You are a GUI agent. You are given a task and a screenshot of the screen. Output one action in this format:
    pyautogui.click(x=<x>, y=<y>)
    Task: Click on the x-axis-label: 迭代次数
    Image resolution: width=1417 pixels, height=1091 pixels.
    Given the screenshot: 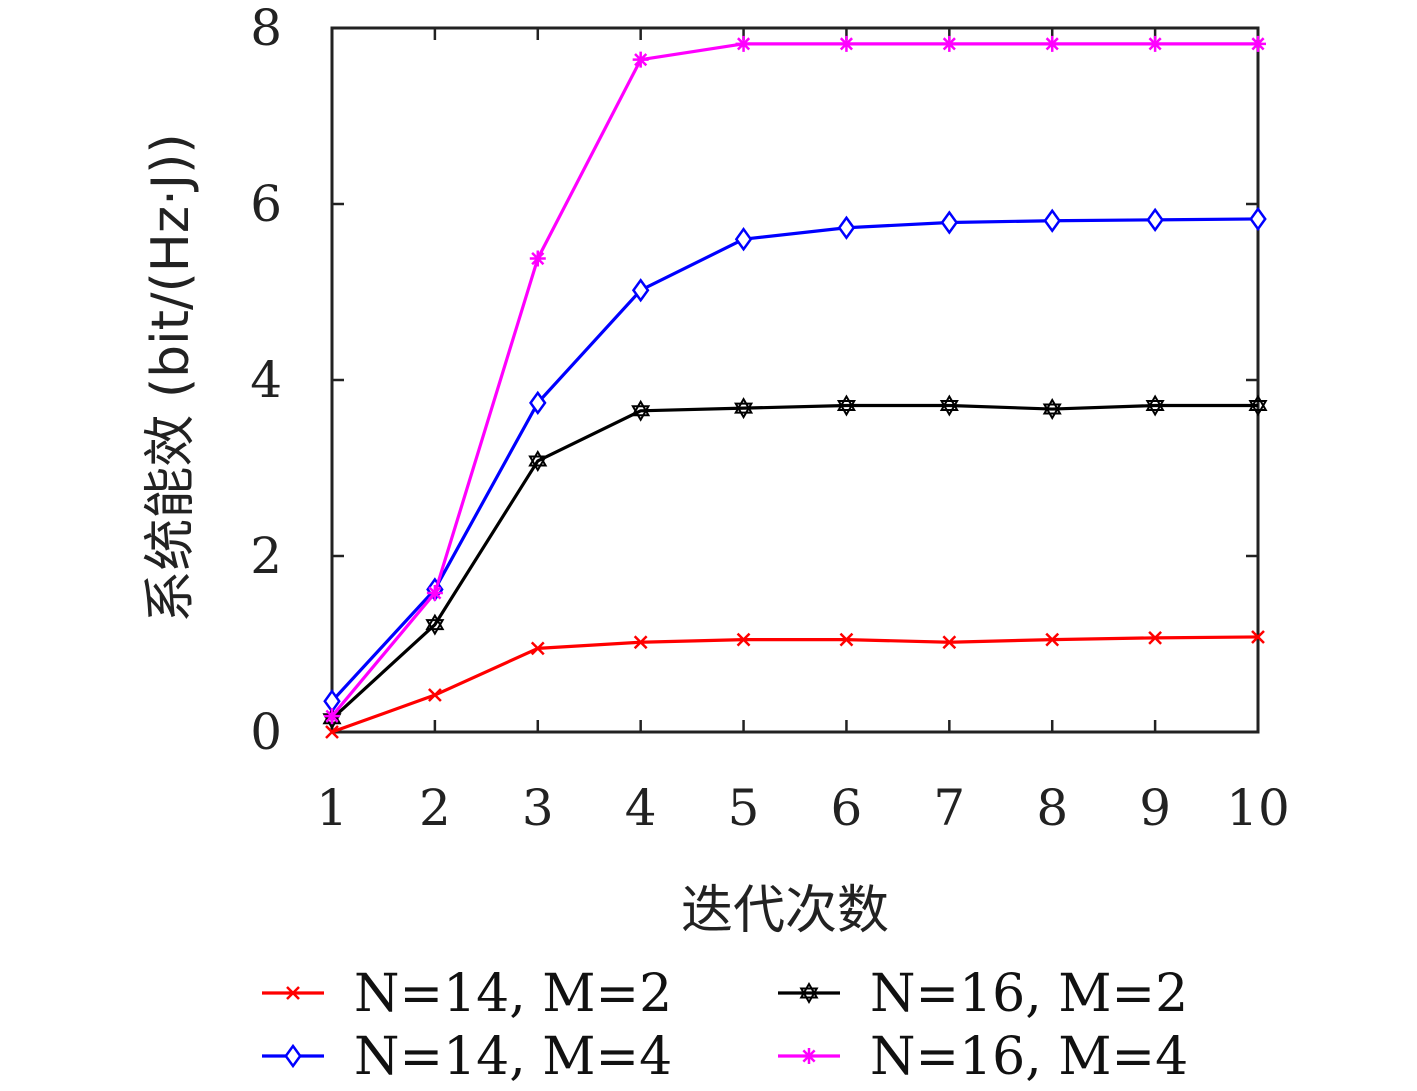 What is the action you would take?
    pyautogui.click(x=785, y=911)
    